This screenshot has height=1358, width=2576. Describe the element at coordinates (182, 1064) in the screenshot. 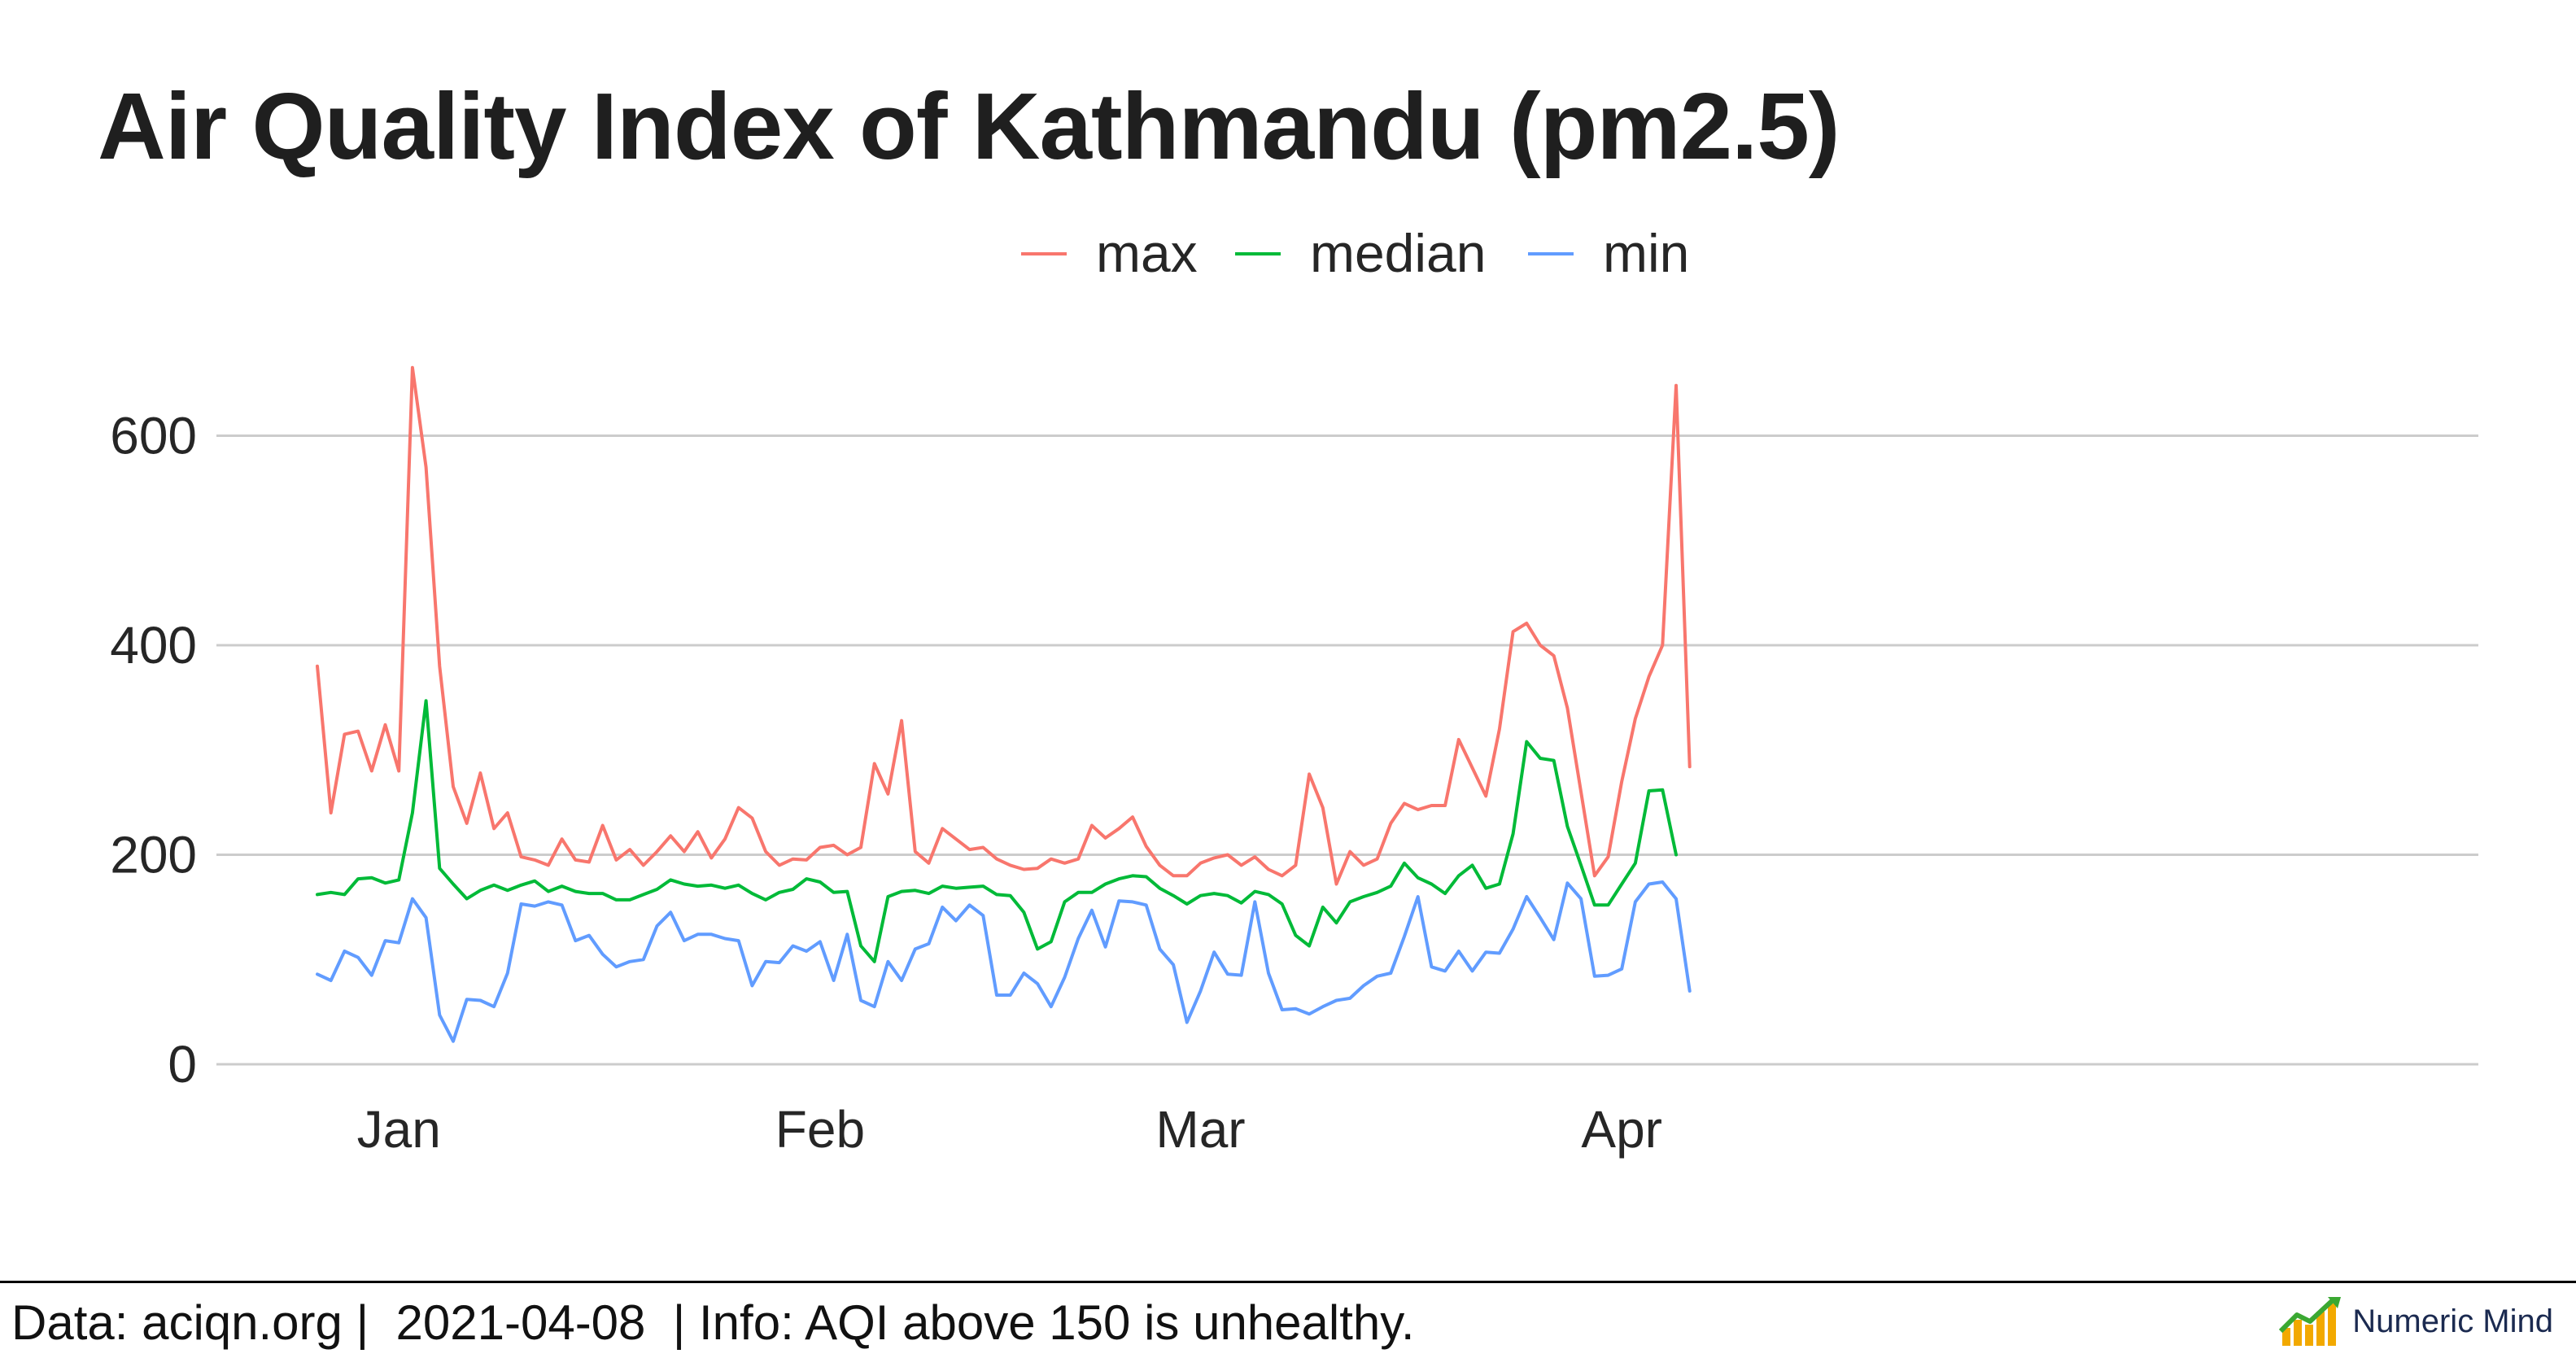

I see `y-tick-label-0: 0` at that location.